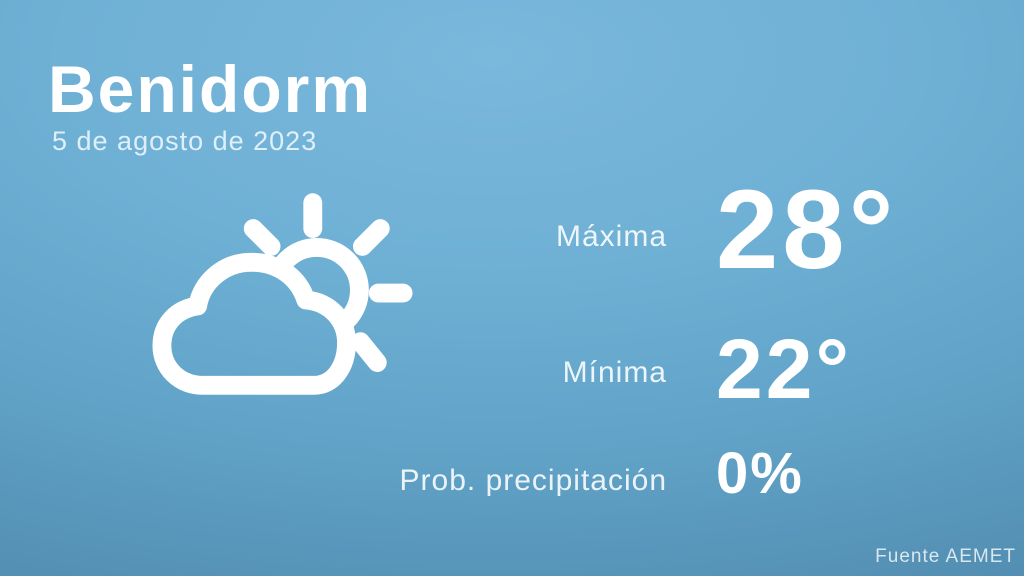 The width and height of the screenshot is (1024, 576). Describe the element at coordinates (533, 480) in the screenshot. I see `precipitation-probability-label: Prob. precipitación` at that location.